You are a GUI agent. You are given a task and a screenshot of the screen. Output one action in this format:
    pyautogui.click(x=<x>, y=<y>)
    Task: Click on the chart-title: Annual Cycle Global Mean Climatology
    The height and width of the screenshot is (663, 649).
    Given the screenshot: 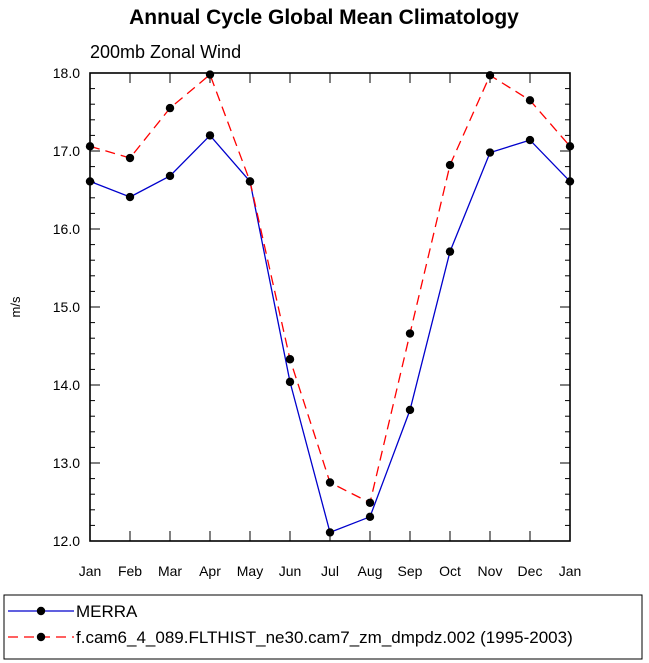 What is the action you would take?
    pyautogui.click(x=324, y=17)
    